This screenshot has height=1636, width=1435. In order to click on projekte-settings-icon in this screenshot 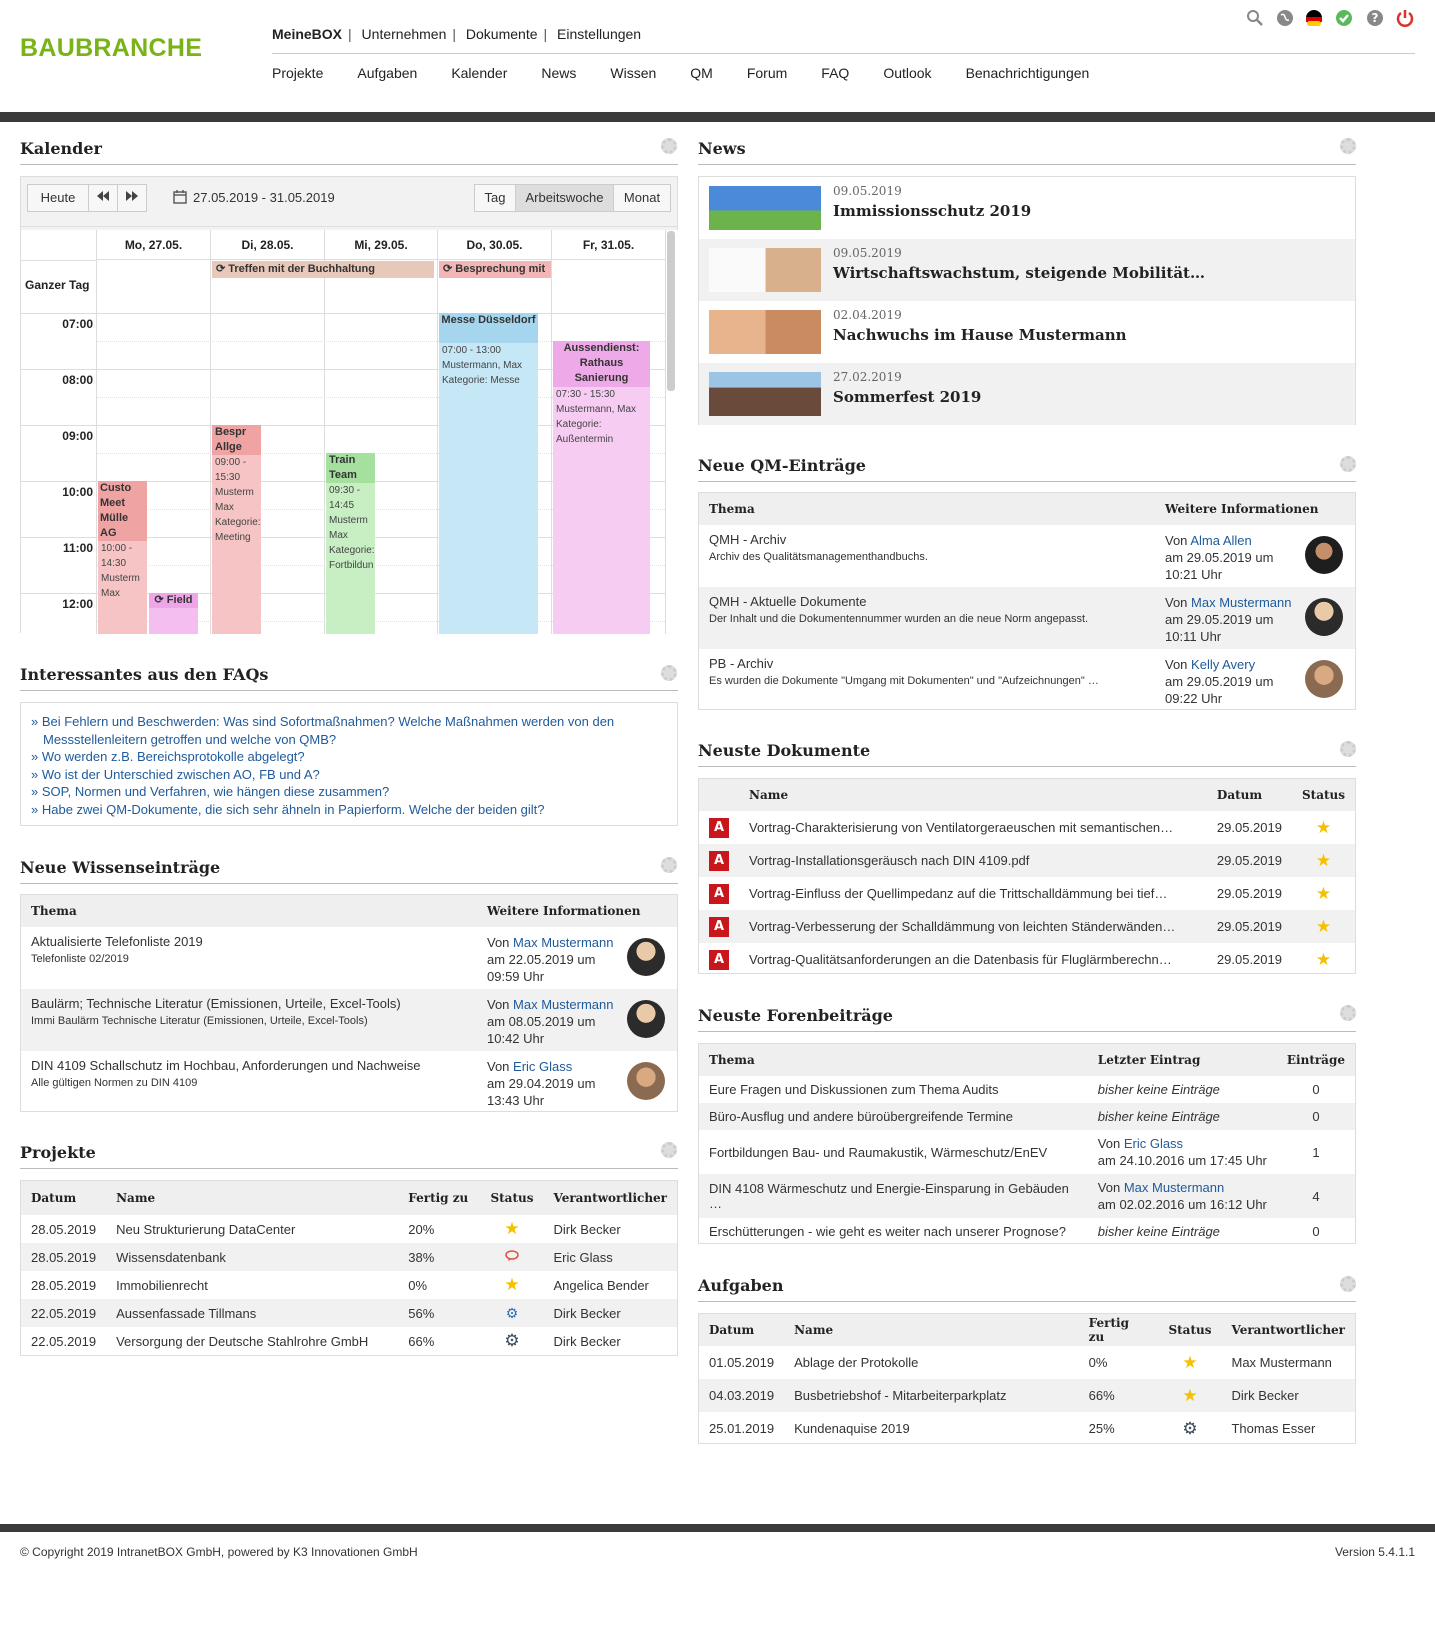, I will do `click(669, 1150)`.